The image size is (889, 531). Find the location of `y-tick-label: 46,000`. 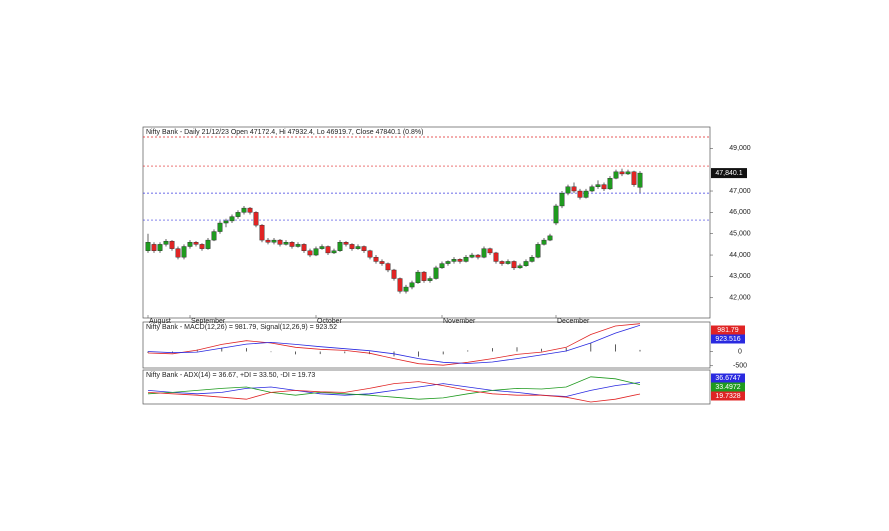

y-tick-label: 46,000 is located at coordinates (740, 212).